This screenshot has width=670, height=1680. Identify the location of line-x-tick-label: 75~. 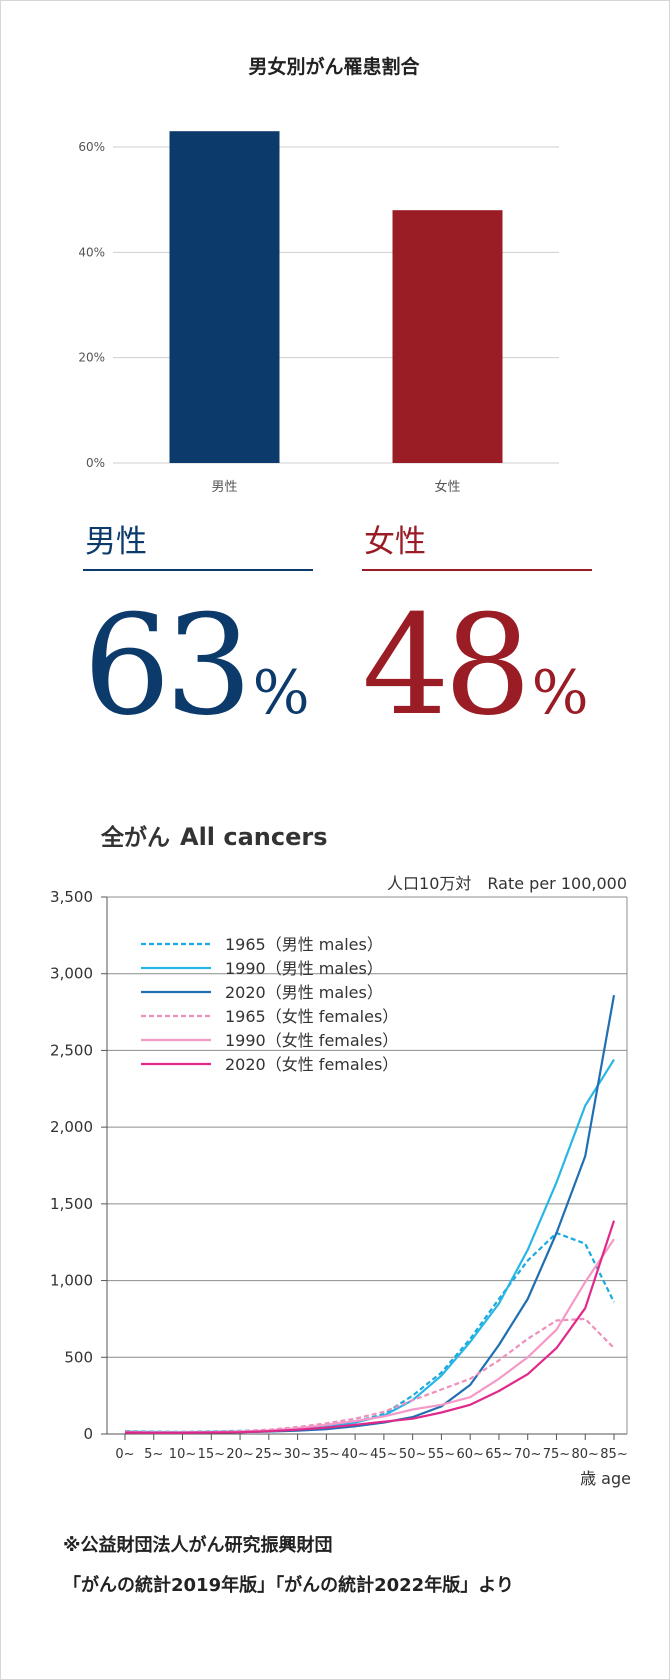
(556, 1454).